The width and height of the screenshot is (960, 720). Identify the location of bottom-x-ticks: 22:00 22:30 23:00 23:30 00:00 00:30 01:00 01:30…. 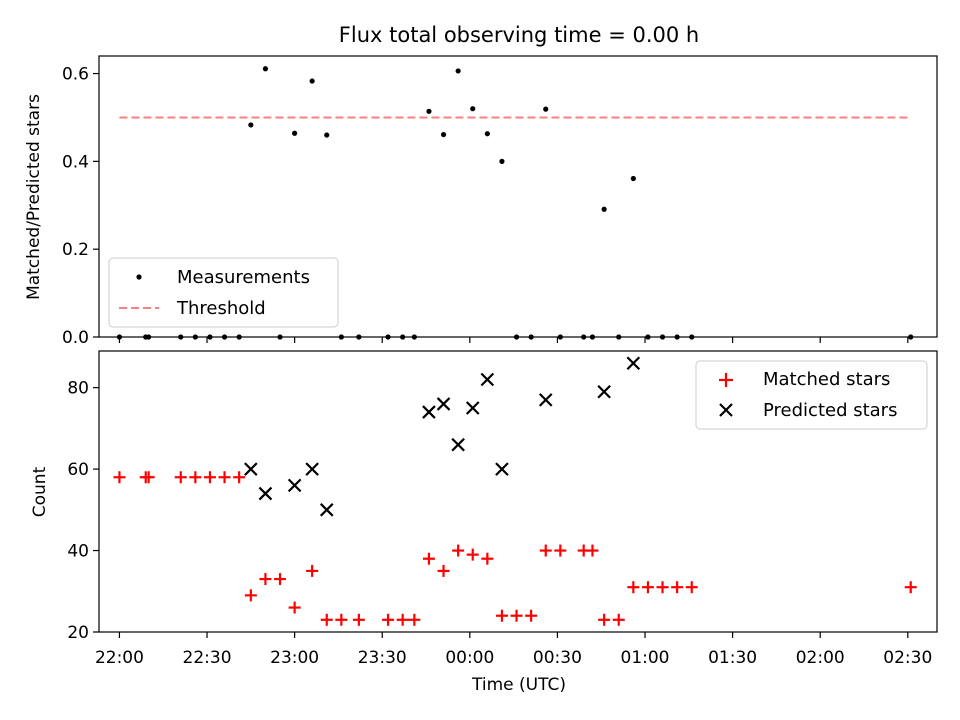
(513, 650).